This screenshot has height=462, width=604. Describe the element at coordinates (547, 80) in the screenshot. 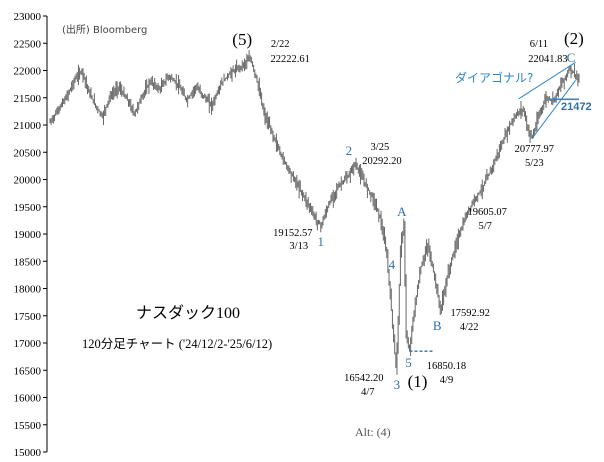

I see `diagonal-upper-line` at that location.